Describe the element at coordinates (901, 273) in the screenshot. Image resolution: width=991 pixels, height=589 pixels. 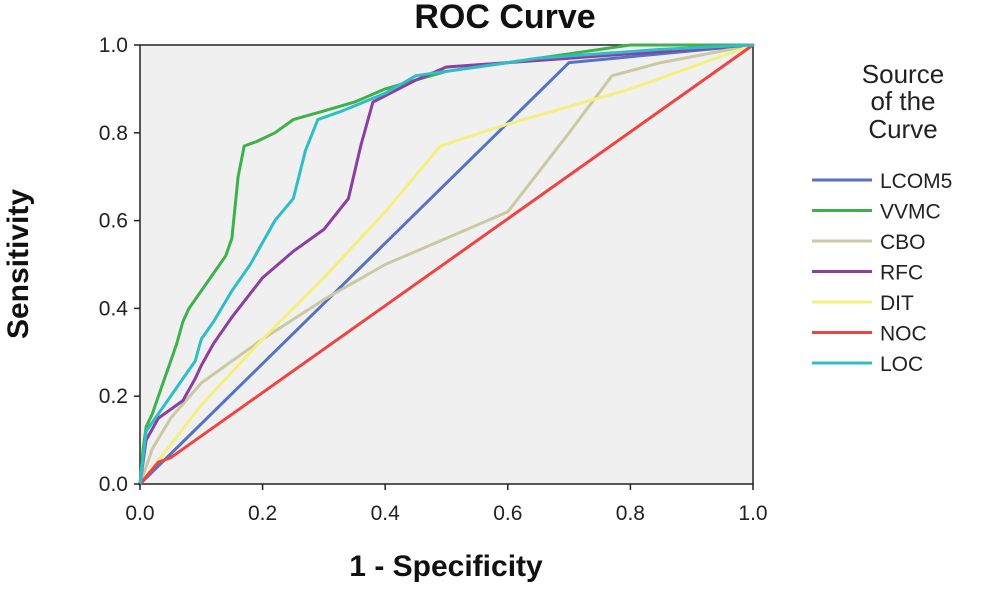
I see `legend-label-rfc: RFC` at that location.